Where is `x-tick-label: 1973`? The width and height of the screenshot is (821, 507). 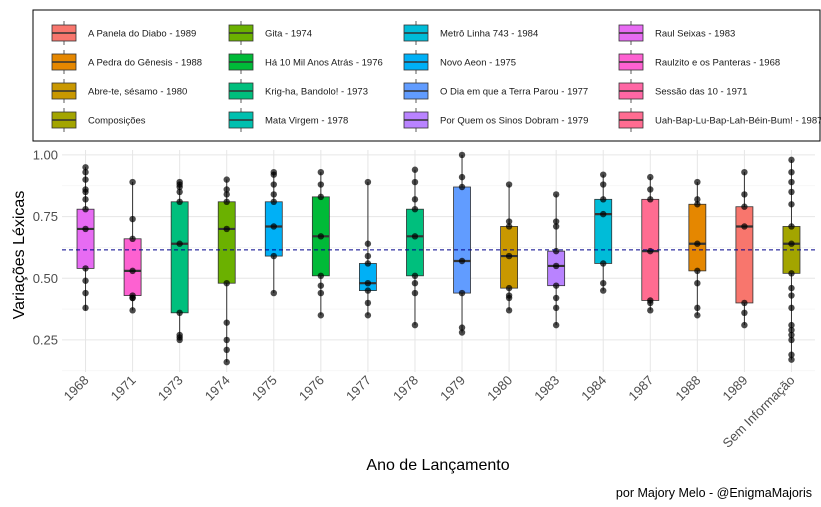 x-tick-label: 1973 is located at coordinates (170, 388).